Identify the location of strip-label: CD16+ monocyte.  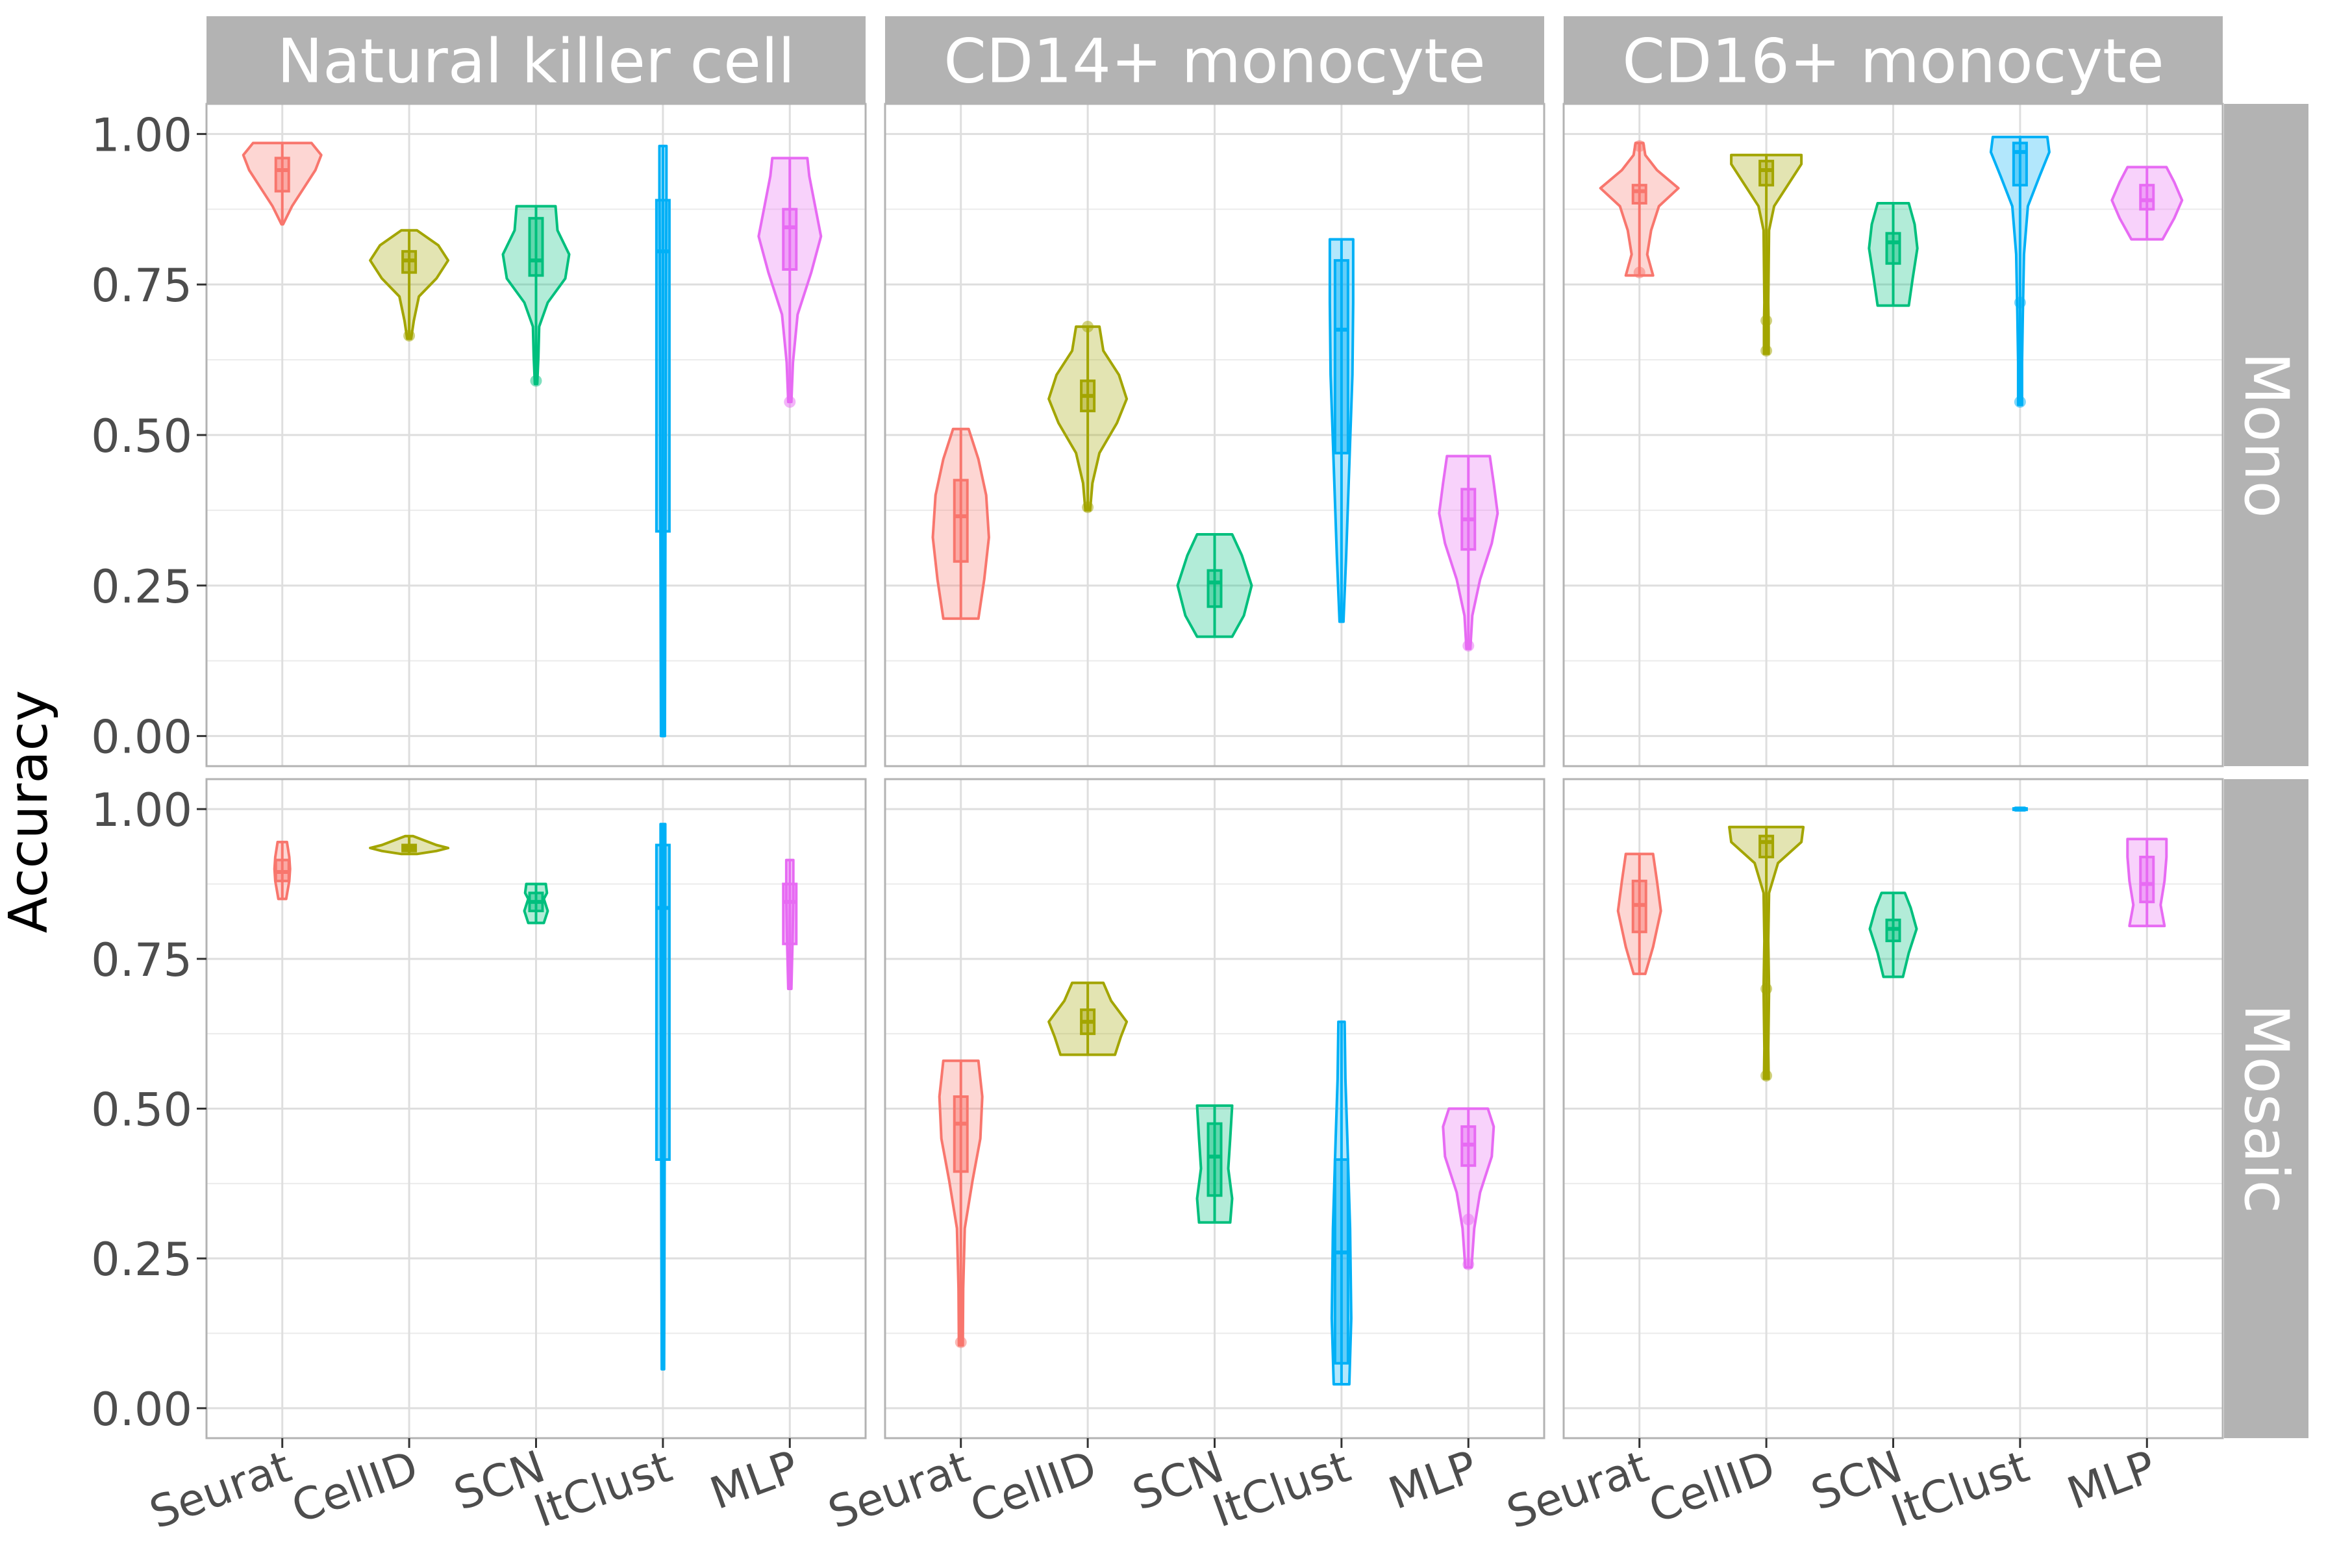
(1893, 62).